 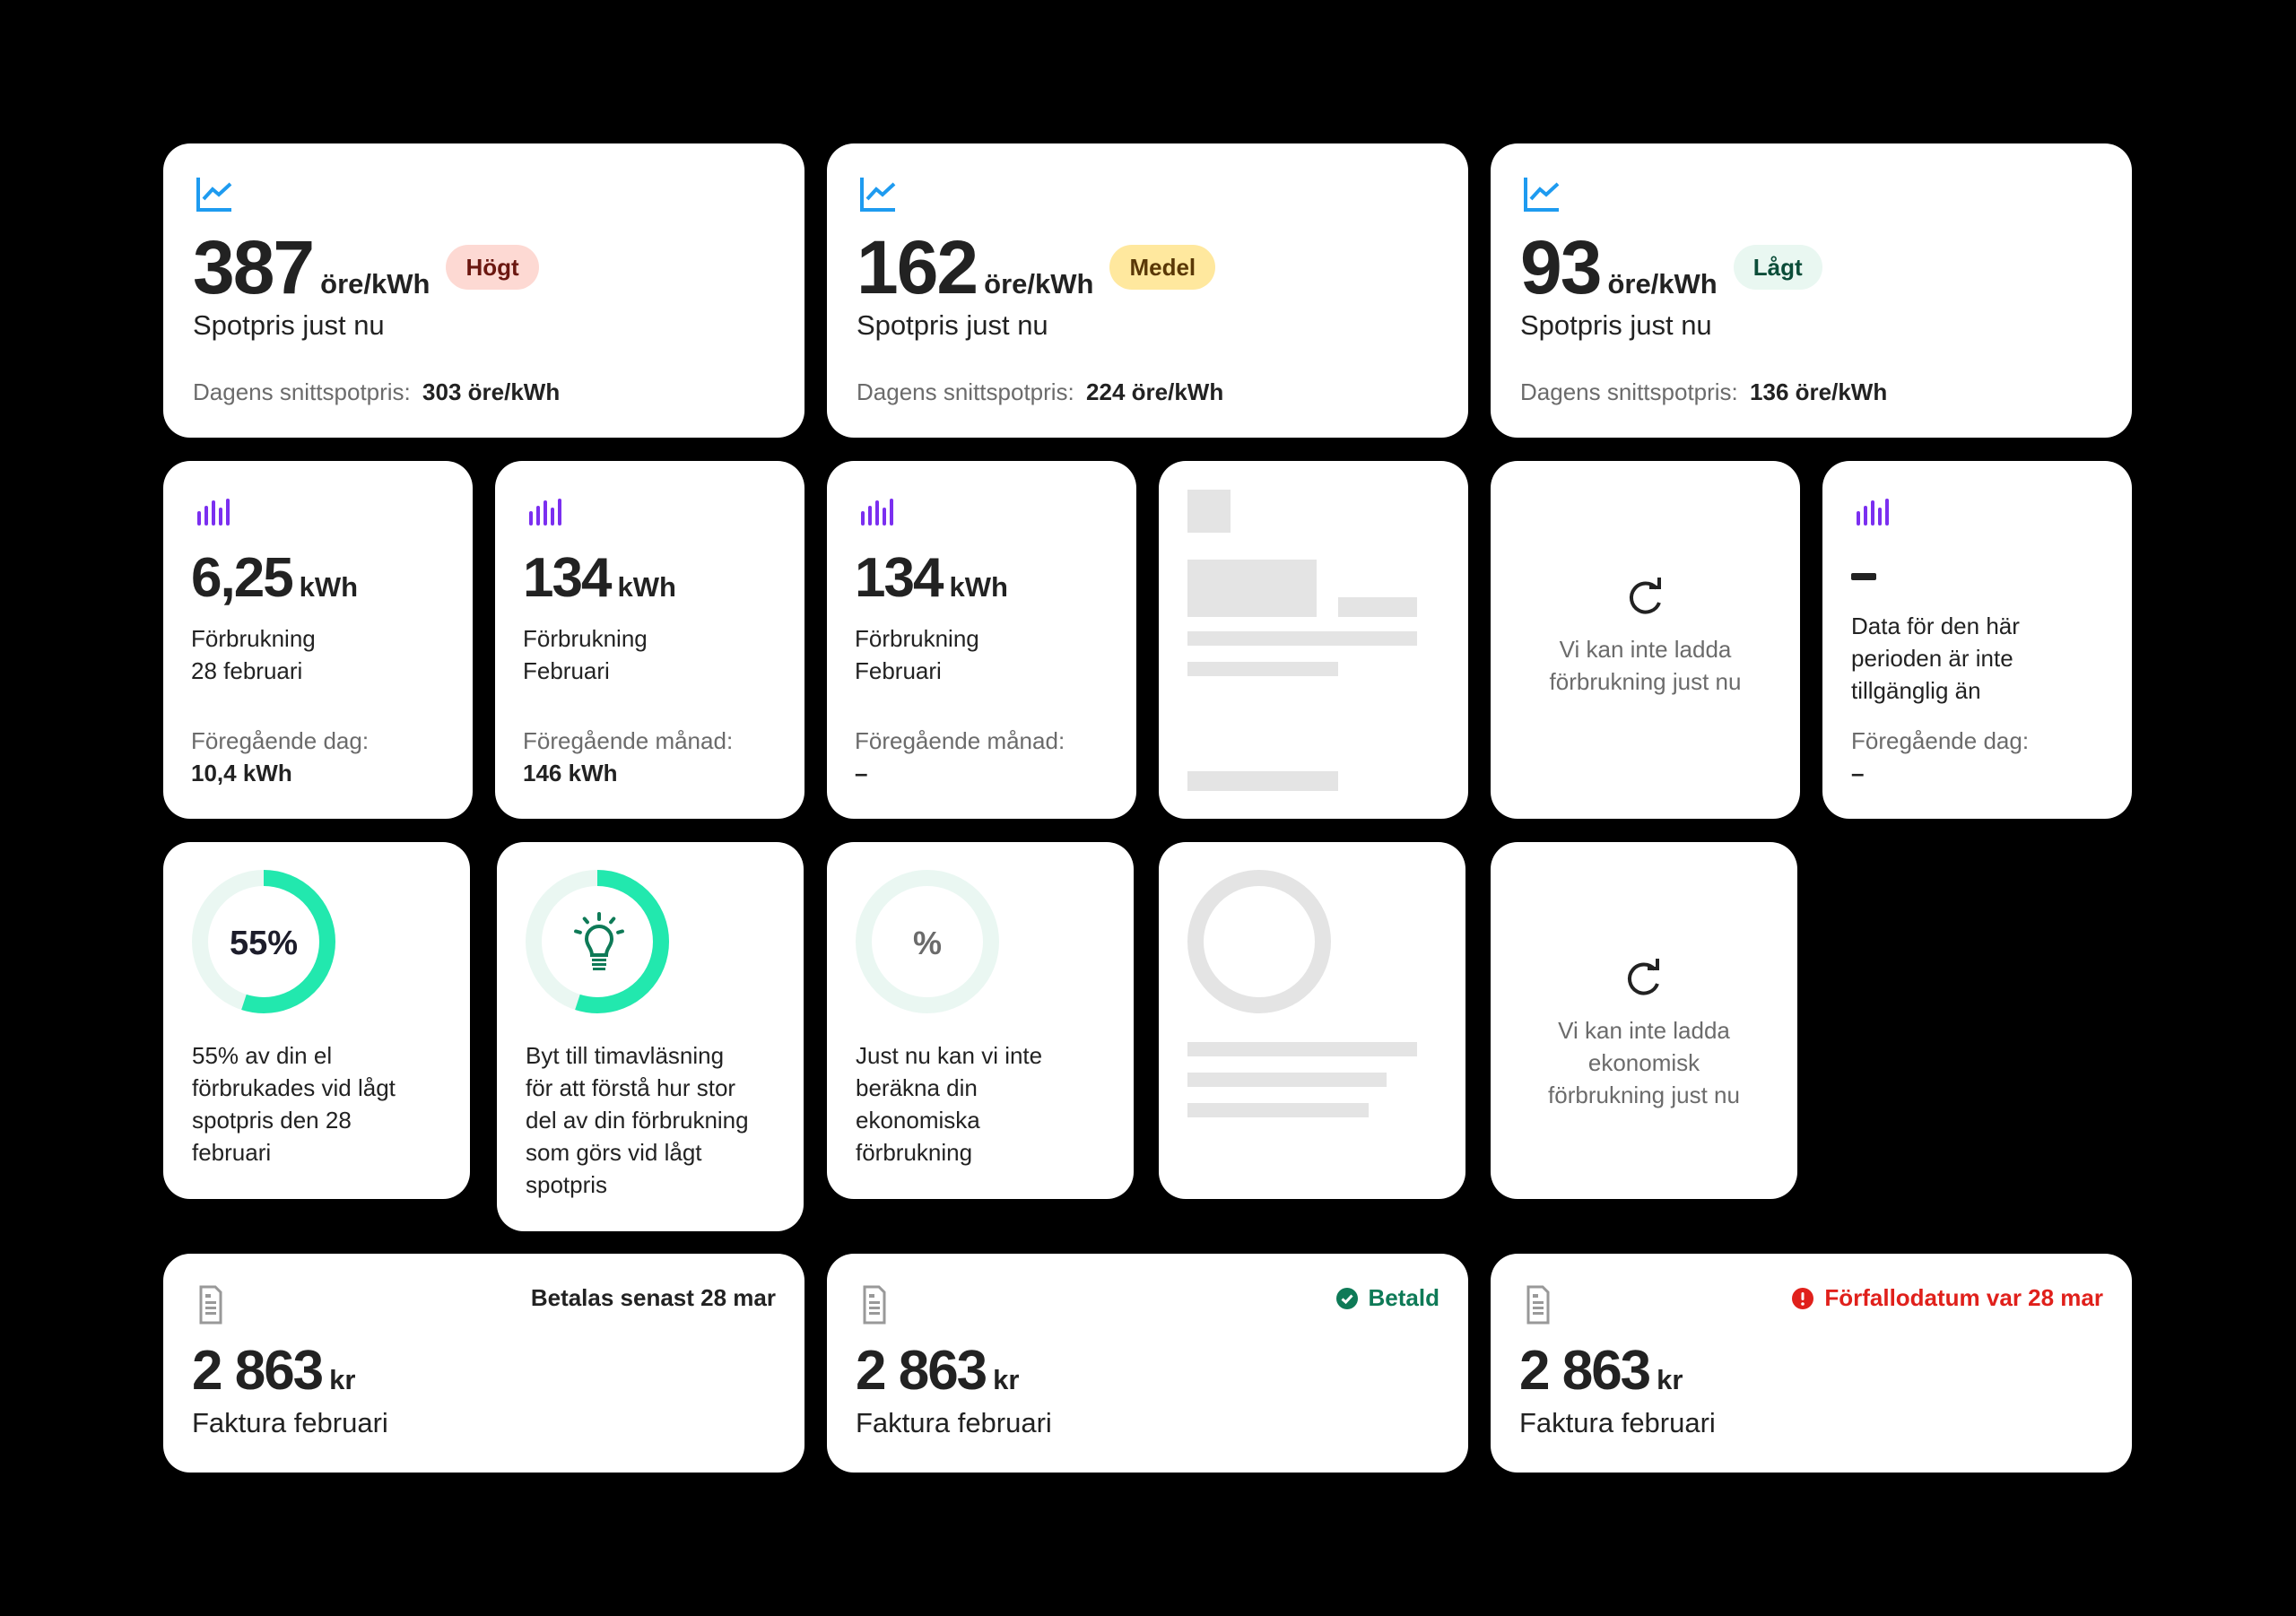 I want to click on avg-price-value: 224 öre/kWh, so click(x=1155, y=391).